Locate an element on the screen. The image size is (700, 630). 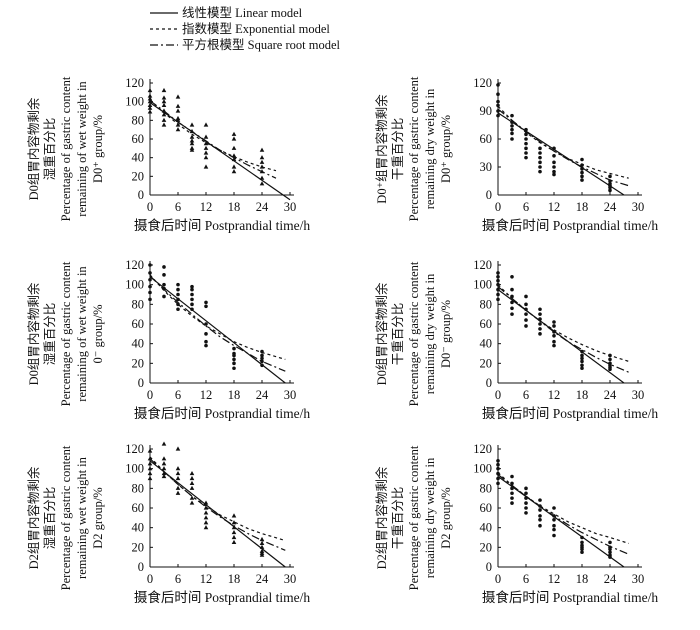
x-tick-label: 24 is located at coordinates (262, 579).